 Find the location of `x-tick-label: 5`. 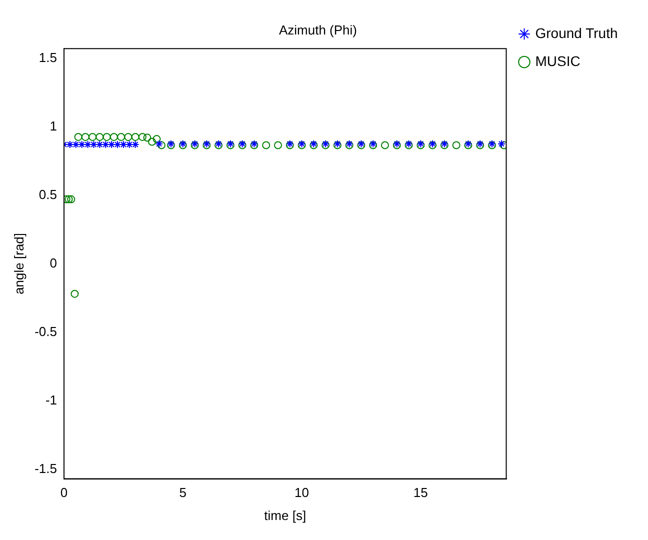

x-tick-label: 5 is located at coordinates (183, 492).